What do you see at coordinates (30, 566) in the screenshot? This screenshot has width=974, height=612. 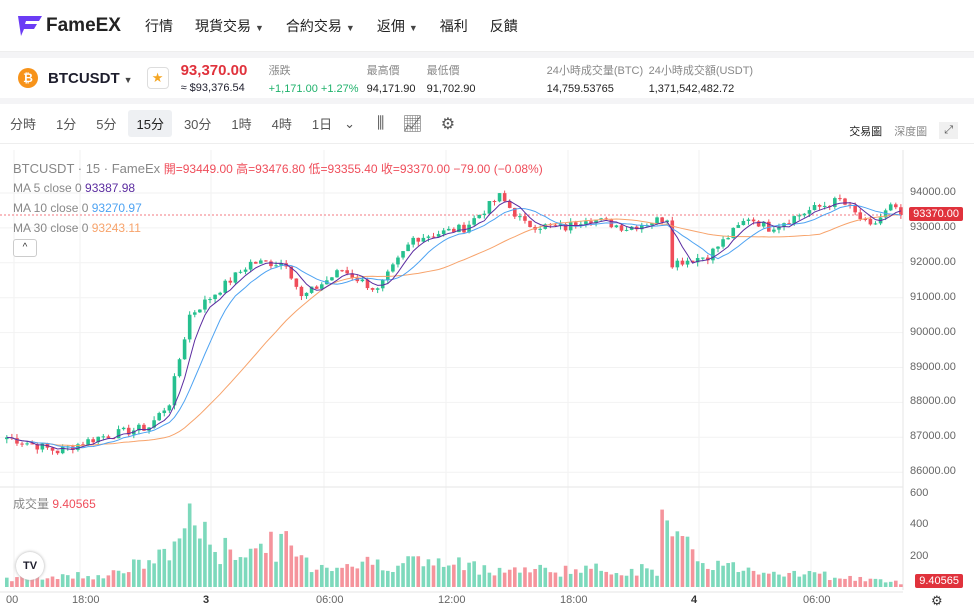 I see `tradingview-logo: TV` at bounding box center [30, 566].